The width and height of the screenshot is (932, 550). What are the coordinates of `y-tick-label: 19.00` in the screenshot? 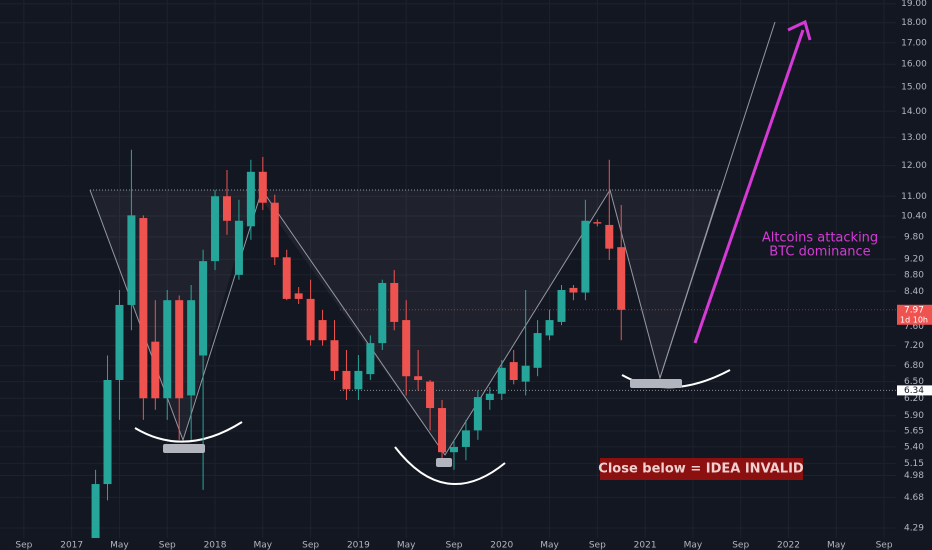 It's located at (914, 4).